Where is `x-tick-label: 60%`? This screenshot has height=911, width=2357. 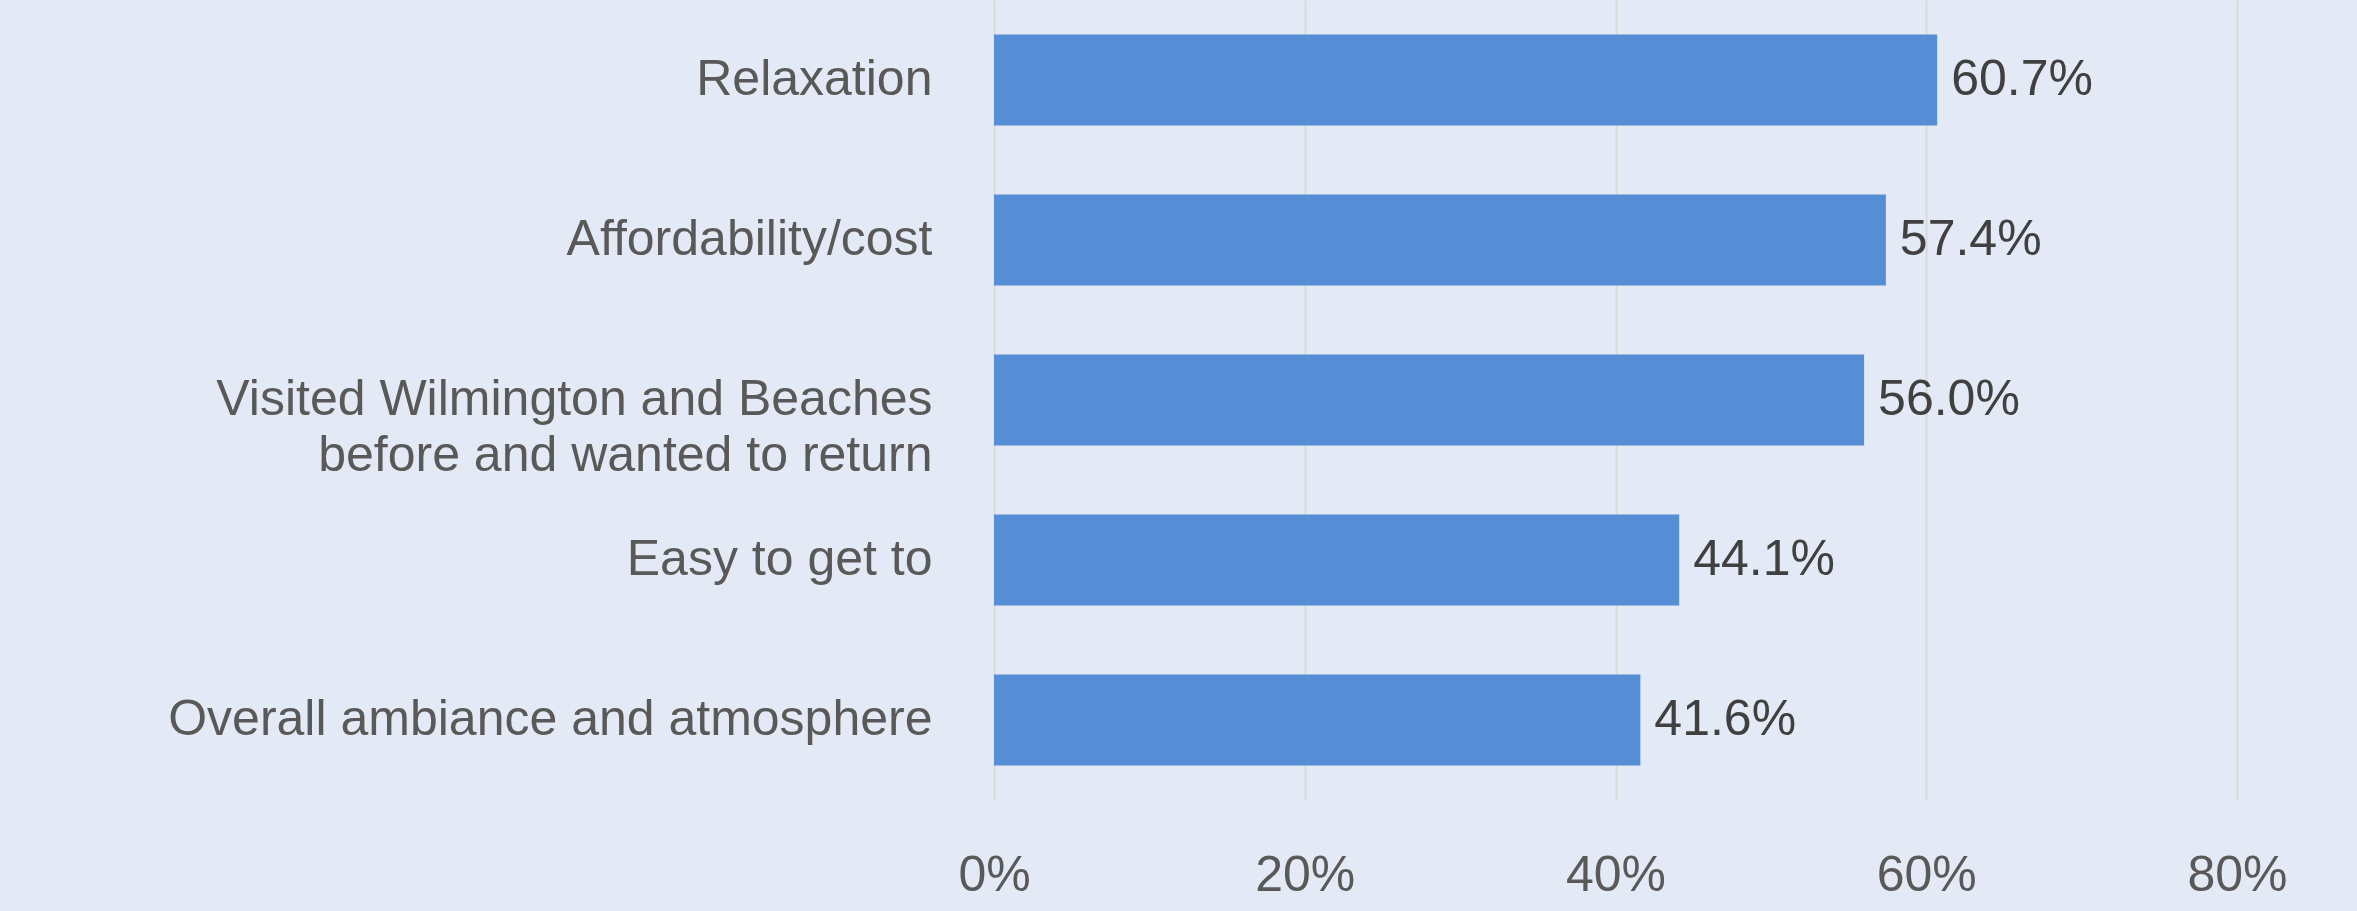
x-tick-label: 60% is located at coordinates (1926, 873).